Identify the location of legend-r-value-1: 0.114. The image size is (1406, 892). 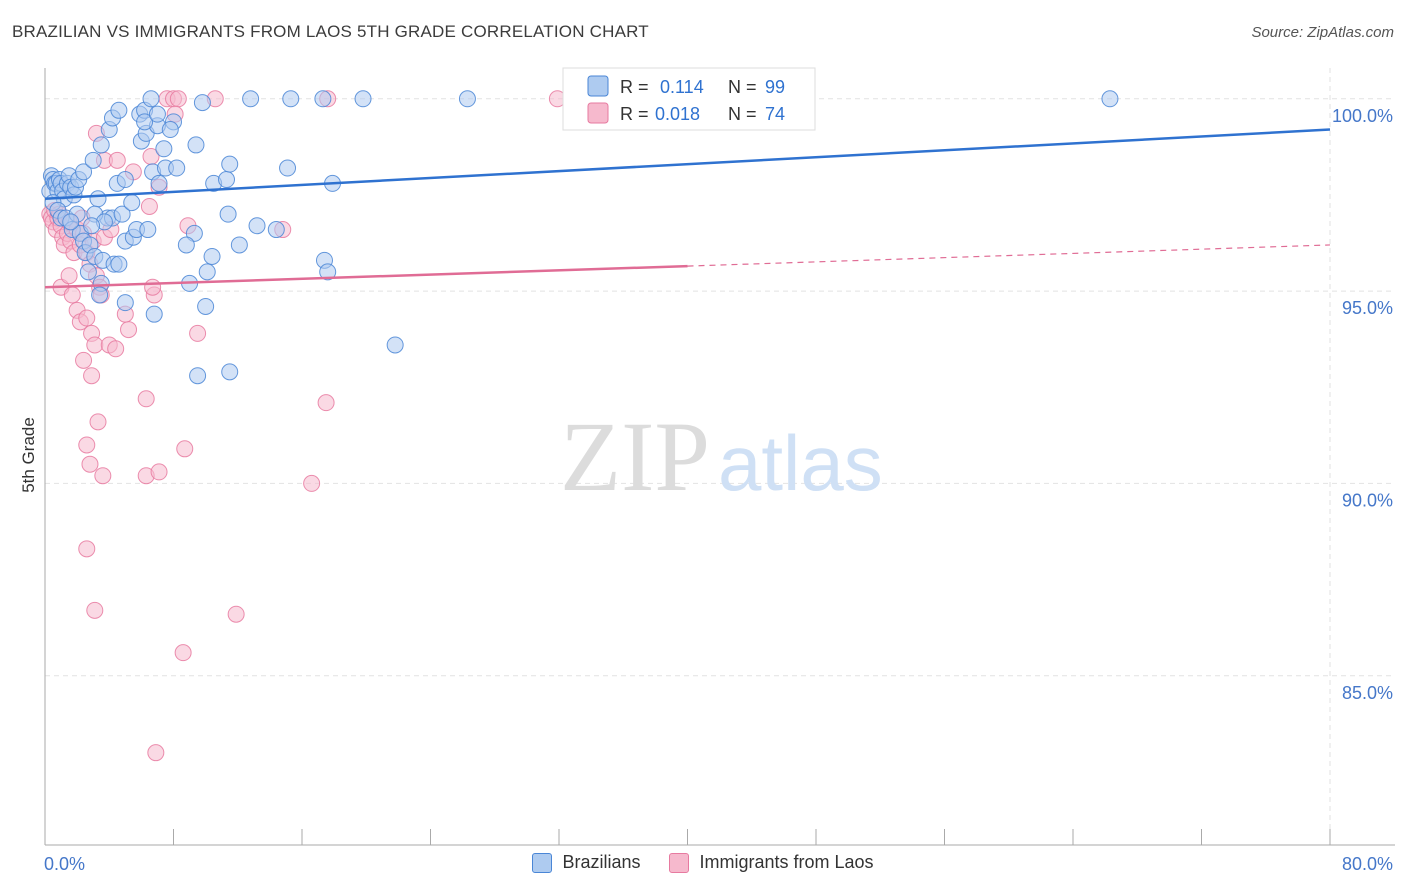
(682, 87).